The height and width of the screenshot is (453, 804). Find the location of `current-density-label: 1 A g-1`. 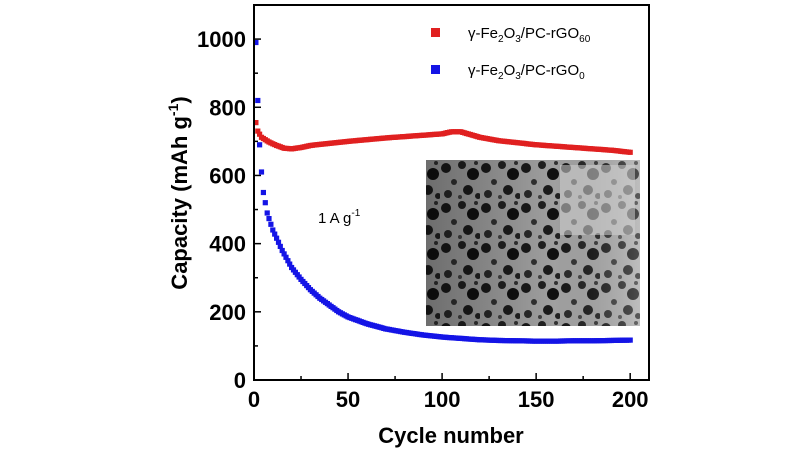

current-density-label: 1 A g-1 is located at coordinates (339, 217).